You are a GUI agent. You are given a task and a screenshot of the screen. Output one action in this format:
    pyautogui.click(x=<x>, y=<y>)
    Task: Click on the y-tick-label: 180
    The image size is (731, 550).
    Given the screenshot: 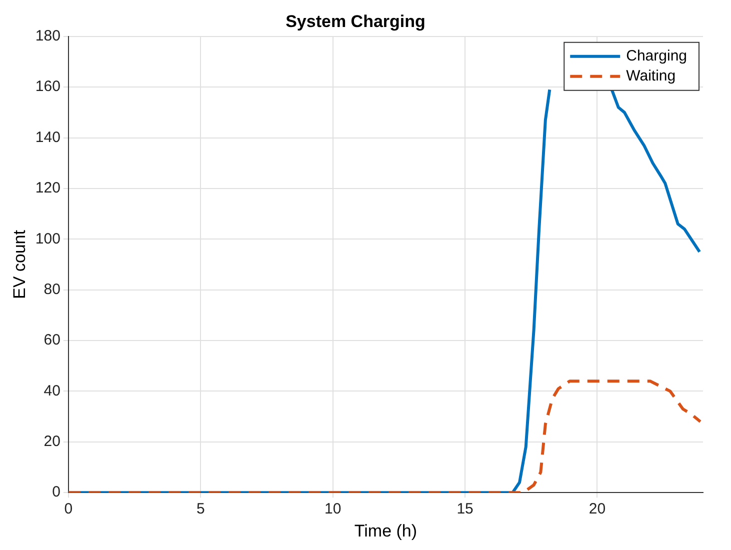 What is the action you would take?
    pyautogui.click(x=47, y=36)
    